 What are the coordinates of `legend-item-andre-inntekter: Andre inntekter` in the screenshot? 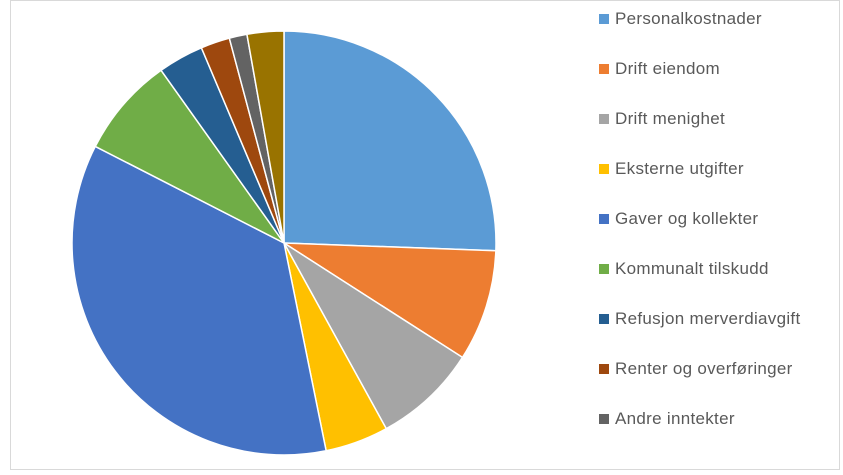 It's located at (721, 432).